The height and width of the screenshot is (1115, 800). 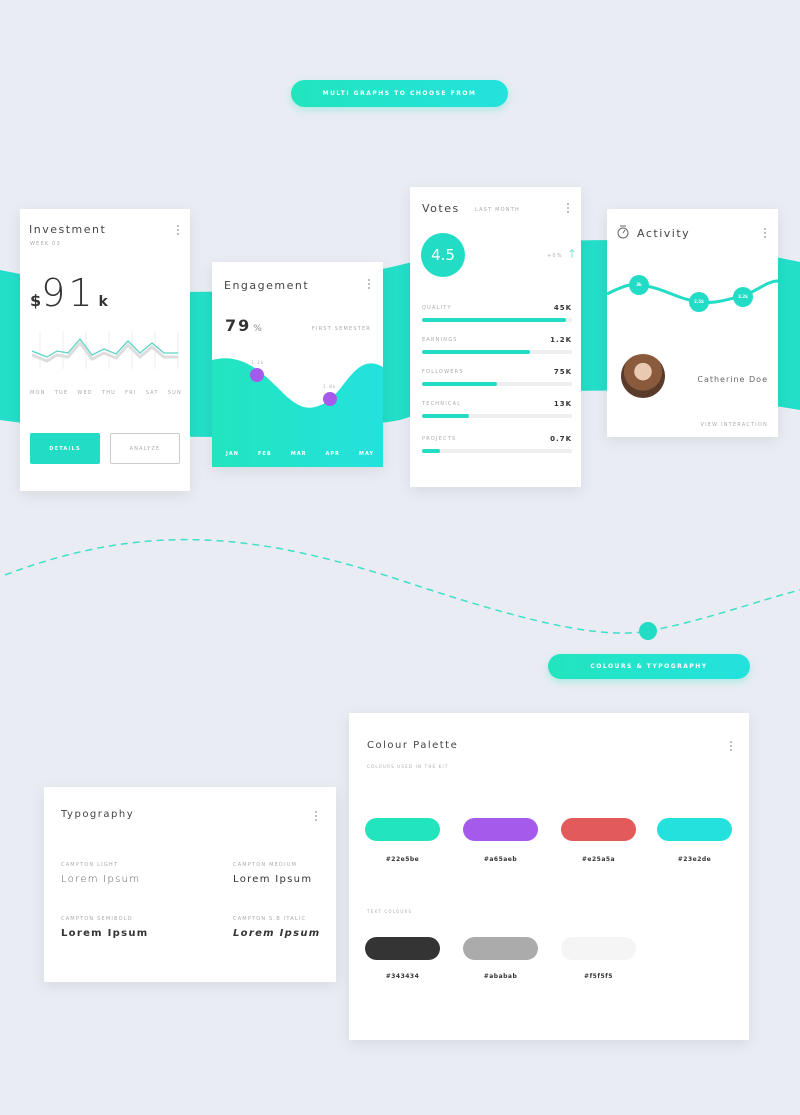 What do you see at coordinates (442, 404) in the screenshot?
I see `bar-label: TECHNICAL` at bounding box center [442, 404].